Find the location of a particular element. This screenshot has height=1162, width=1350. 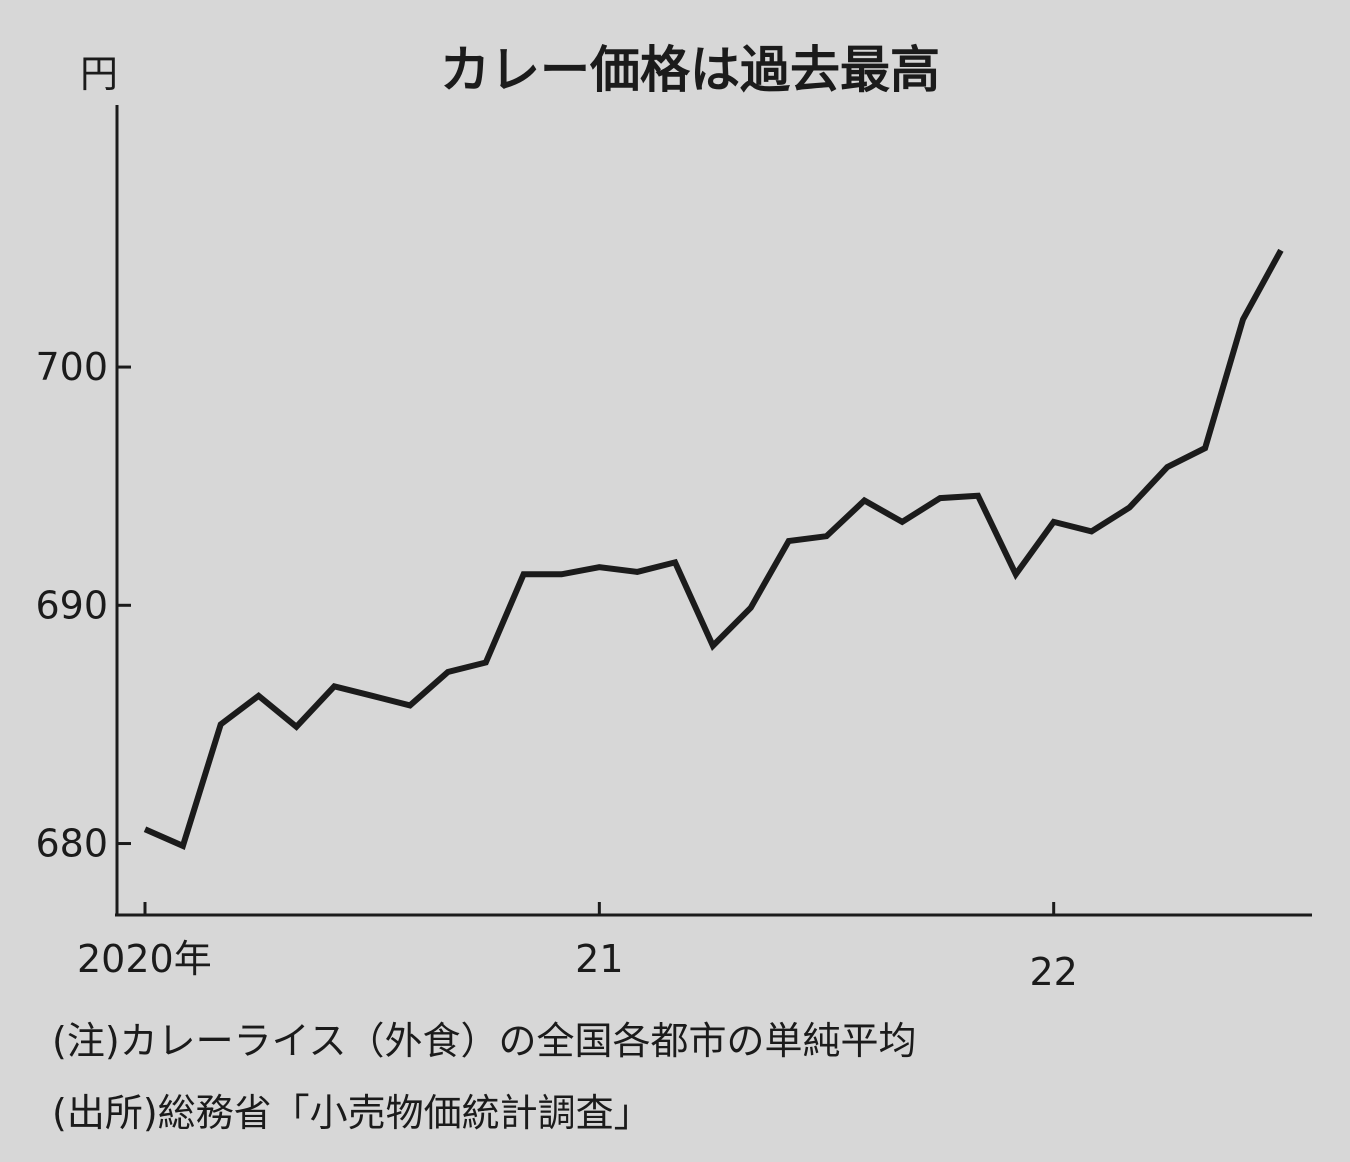

y-unit-label: 円 is located at coordinates (99, 74).